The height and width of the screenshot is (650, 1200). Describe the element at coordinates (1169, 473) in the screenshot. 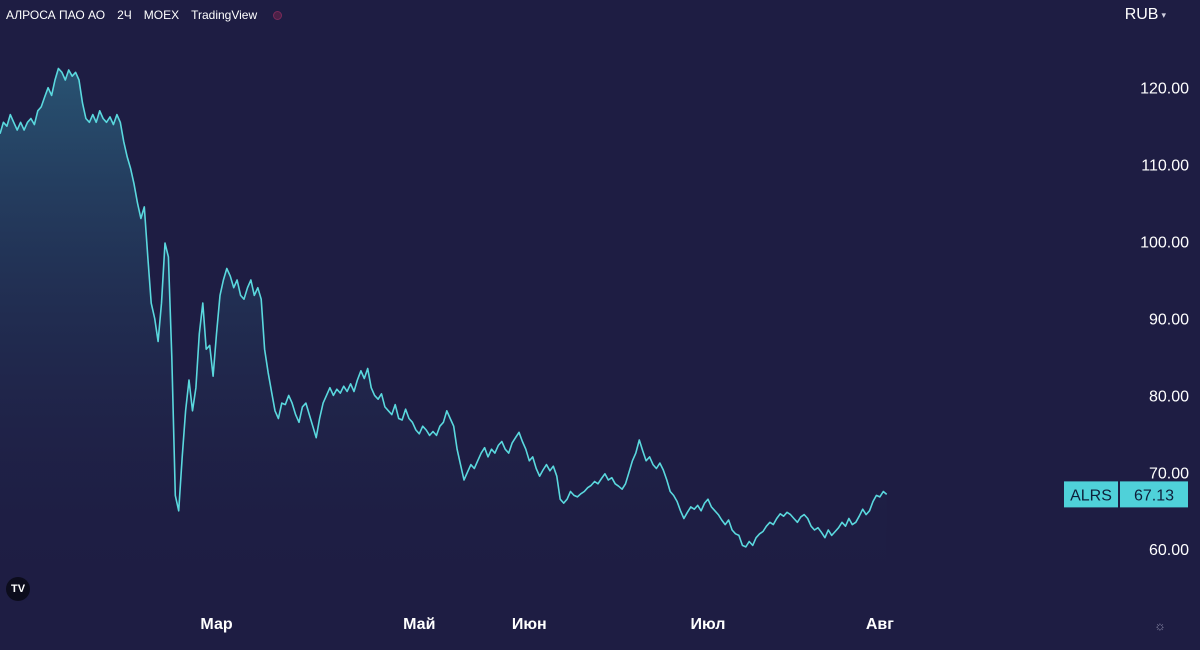

I see `y-tick-label: 70.00` at that location.